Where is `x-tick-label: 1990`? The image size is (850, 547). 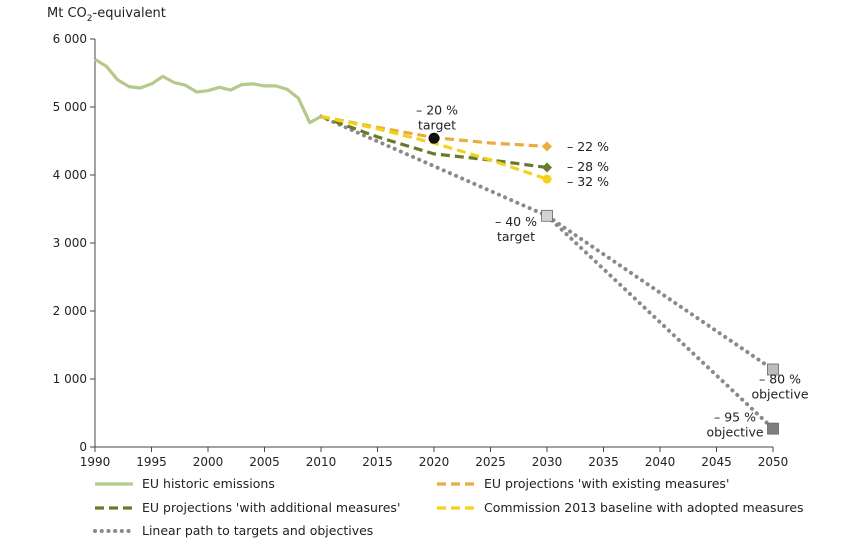 x-tick-label: 1990 is located at coordinates (95, 462).